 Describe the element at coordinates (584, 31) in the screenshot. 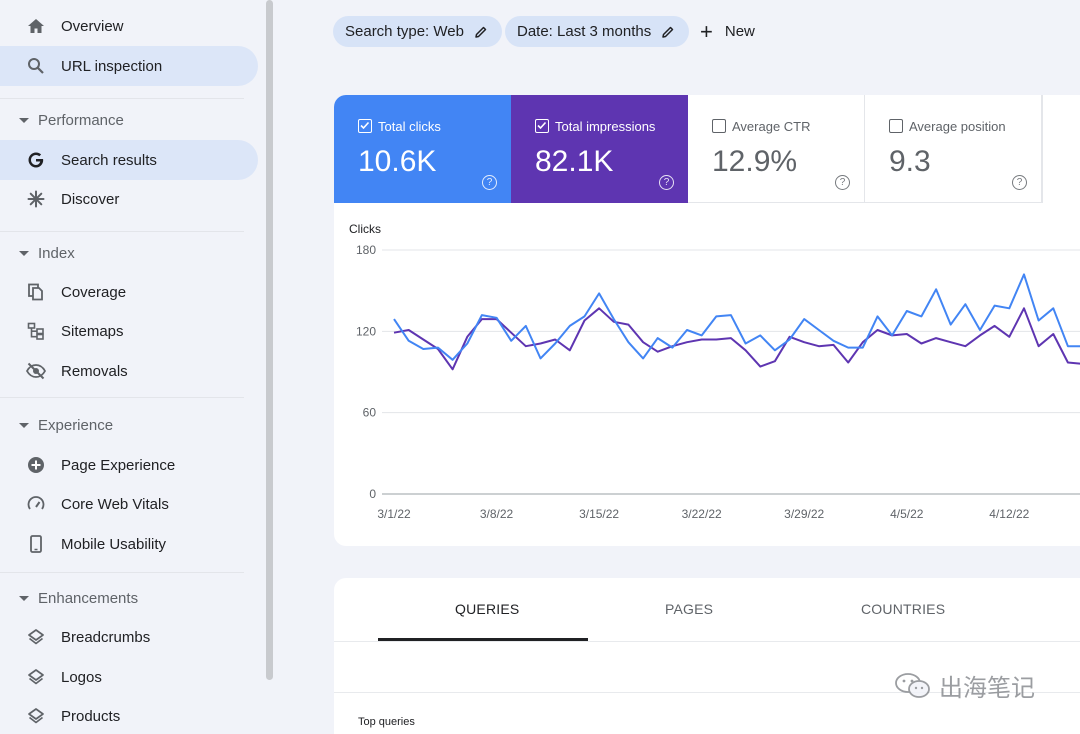

I see `chip-label: Date: Last 3 months` at that location.